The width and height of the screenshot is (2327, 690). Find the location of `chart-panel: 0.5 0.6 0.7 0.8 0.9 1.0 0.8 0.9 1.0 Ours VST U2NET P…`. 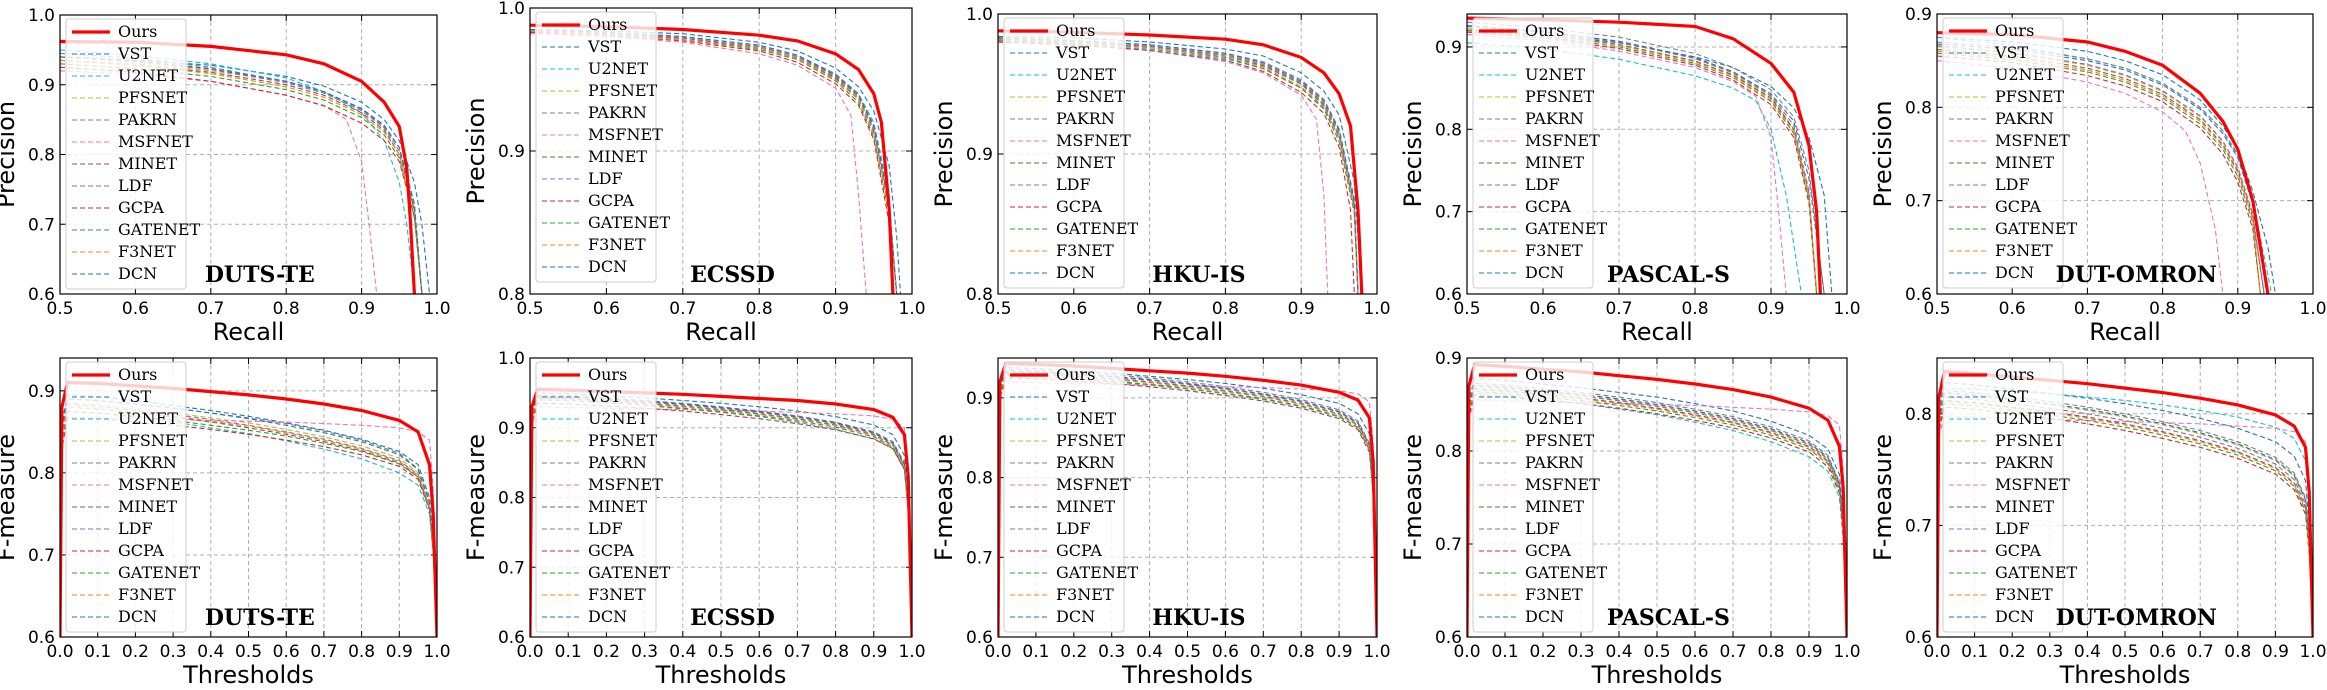

chart-panel: 0.5 0.6 0.7 0.8 0.9 1.0 0.8 0.9 1.0 Ours VST U2NET P… is located at coordinates (694, 173).